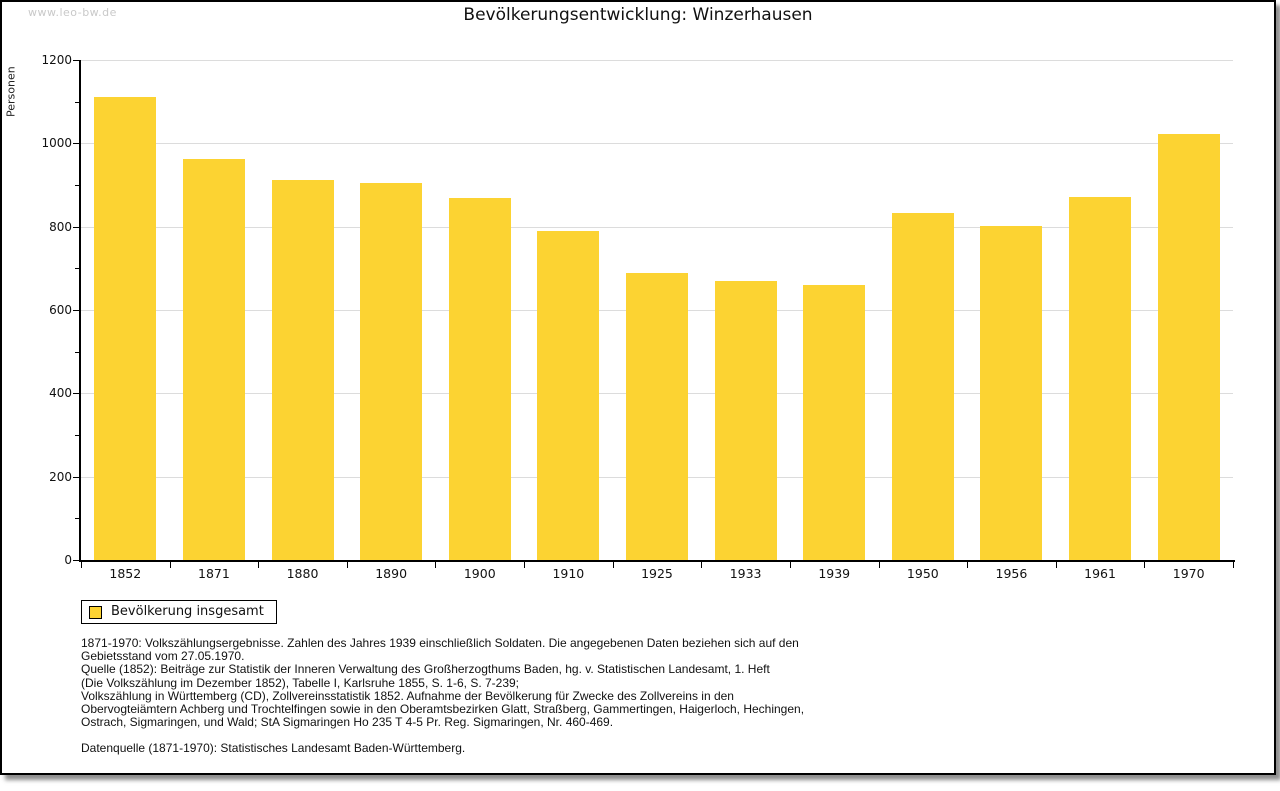 The width and height of the screenshot is (1280, 791). What do you see at coordinates (834, 573) in the screenshot?
I see `x-axis-tick-label: 1939` at bounding box center [834, 573].